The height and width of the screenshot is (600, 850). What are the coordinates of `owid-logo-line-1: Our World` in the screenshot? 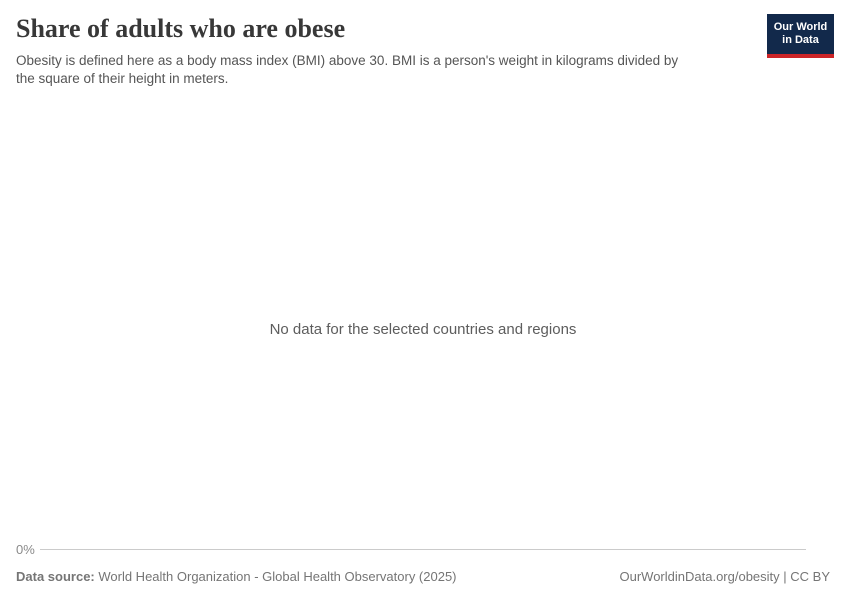 It's located at (800, 27).